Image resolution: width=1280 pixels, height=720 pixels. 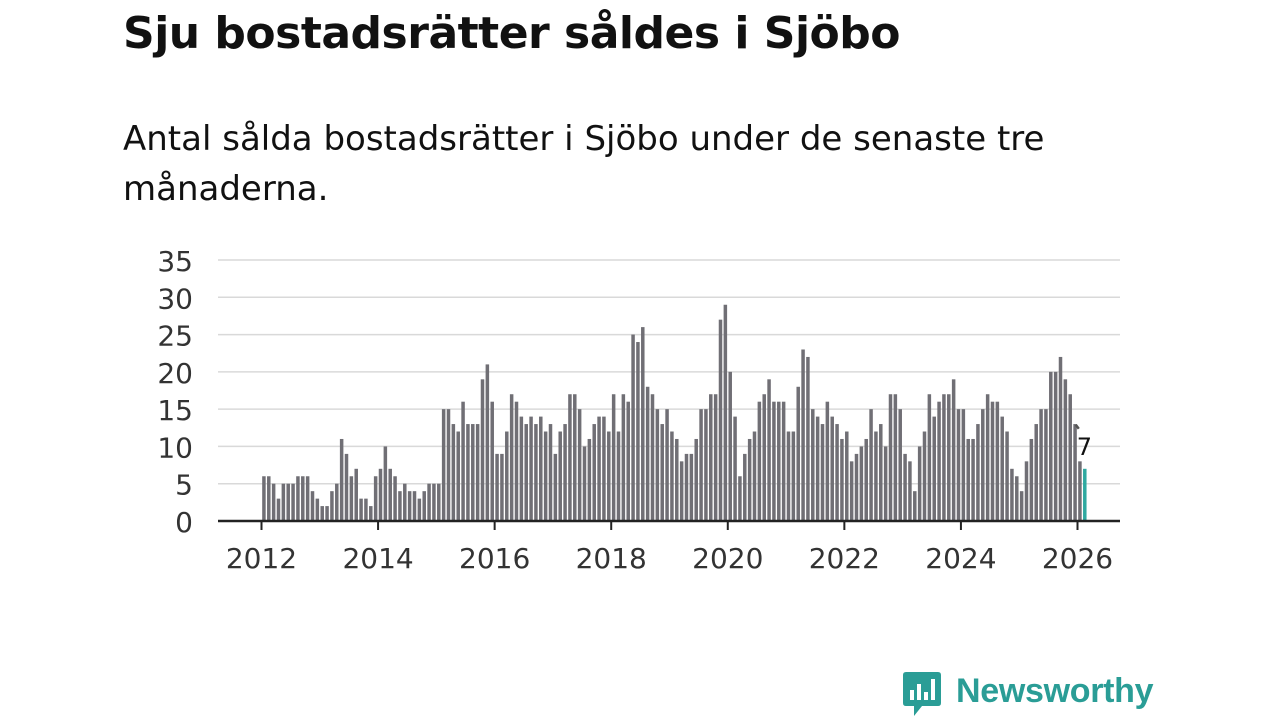 What do you see at coordinates (1055, 690) in the screenshot?
I see `newsworthy-wordmark: Newsworthy` at bounding box center [1055, 690].